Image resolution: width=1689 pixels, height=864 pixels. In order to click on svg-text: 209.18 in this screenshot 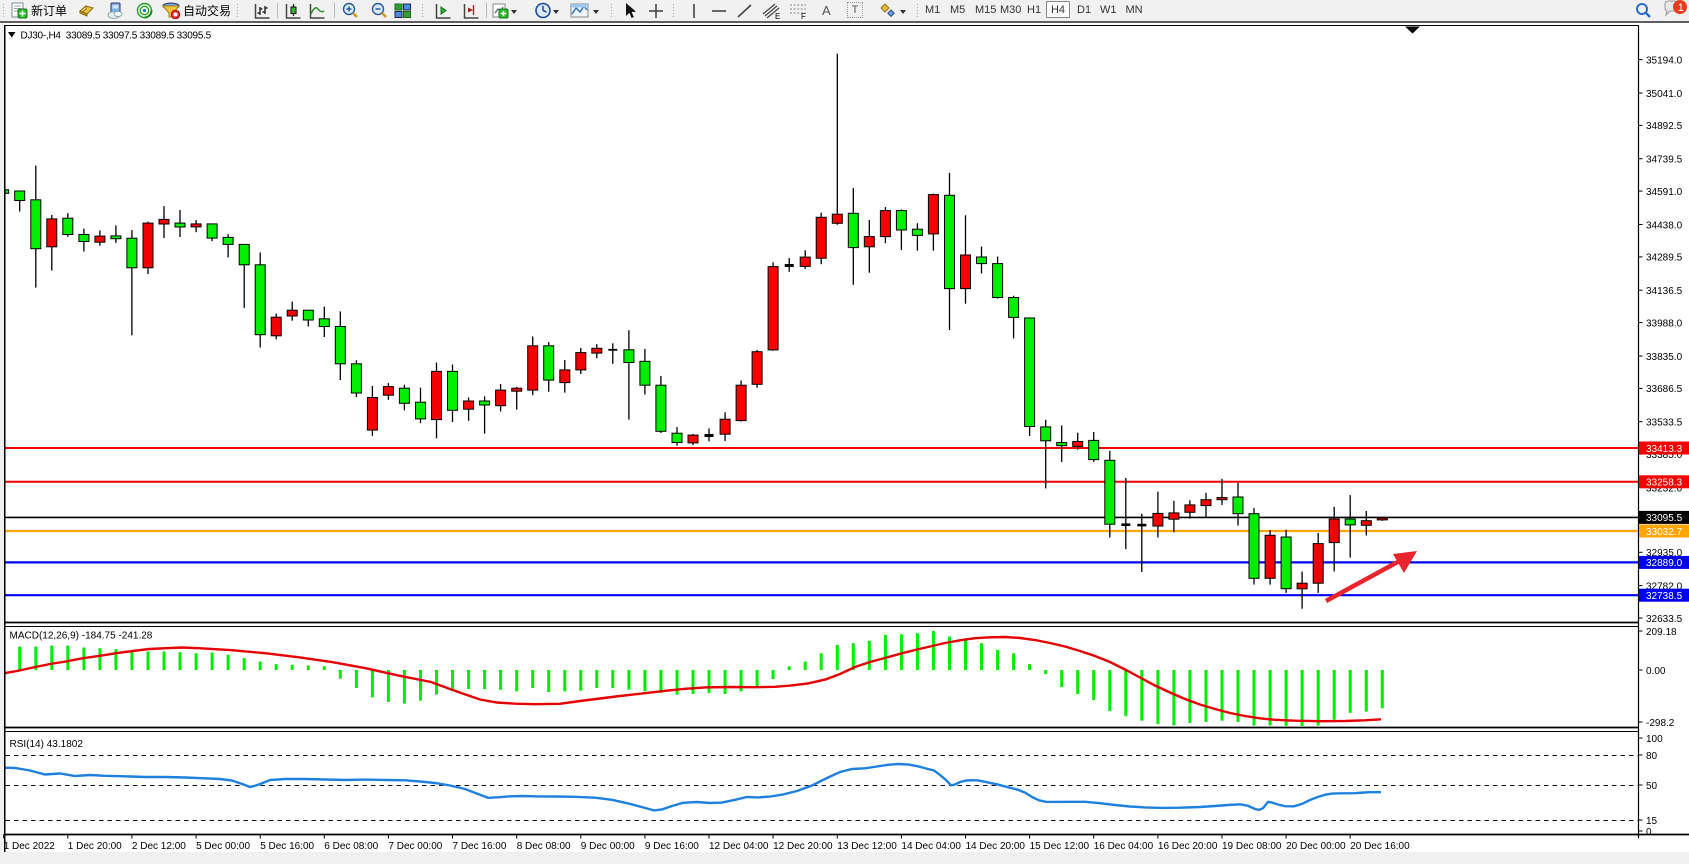, I will do `click(1661, 632)`.